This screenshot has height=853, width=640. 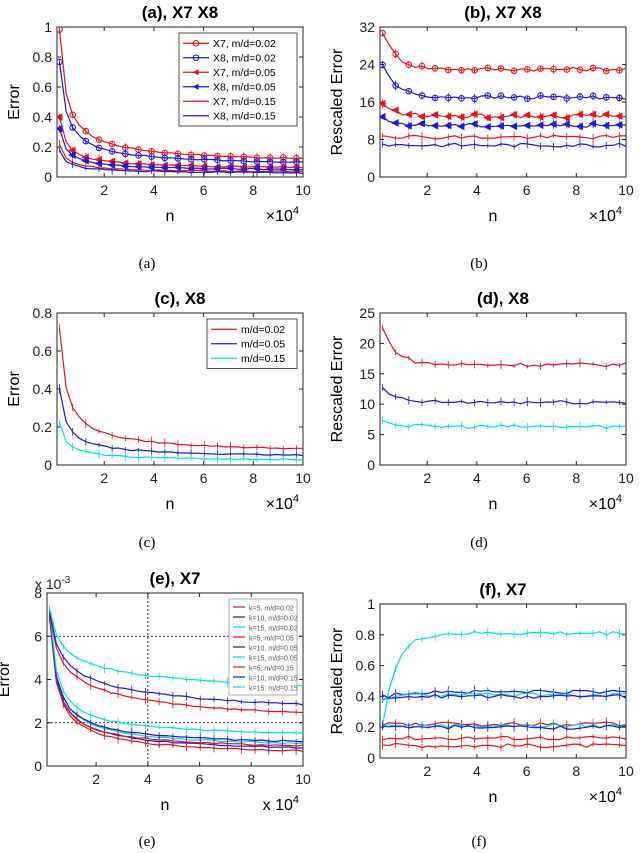 What do you see at coordinates (252, 343) in the screenshot?
I see `legend: m/d=0.02 m/d=0.05 m/d=0.15` at bounding box center [252, 343].